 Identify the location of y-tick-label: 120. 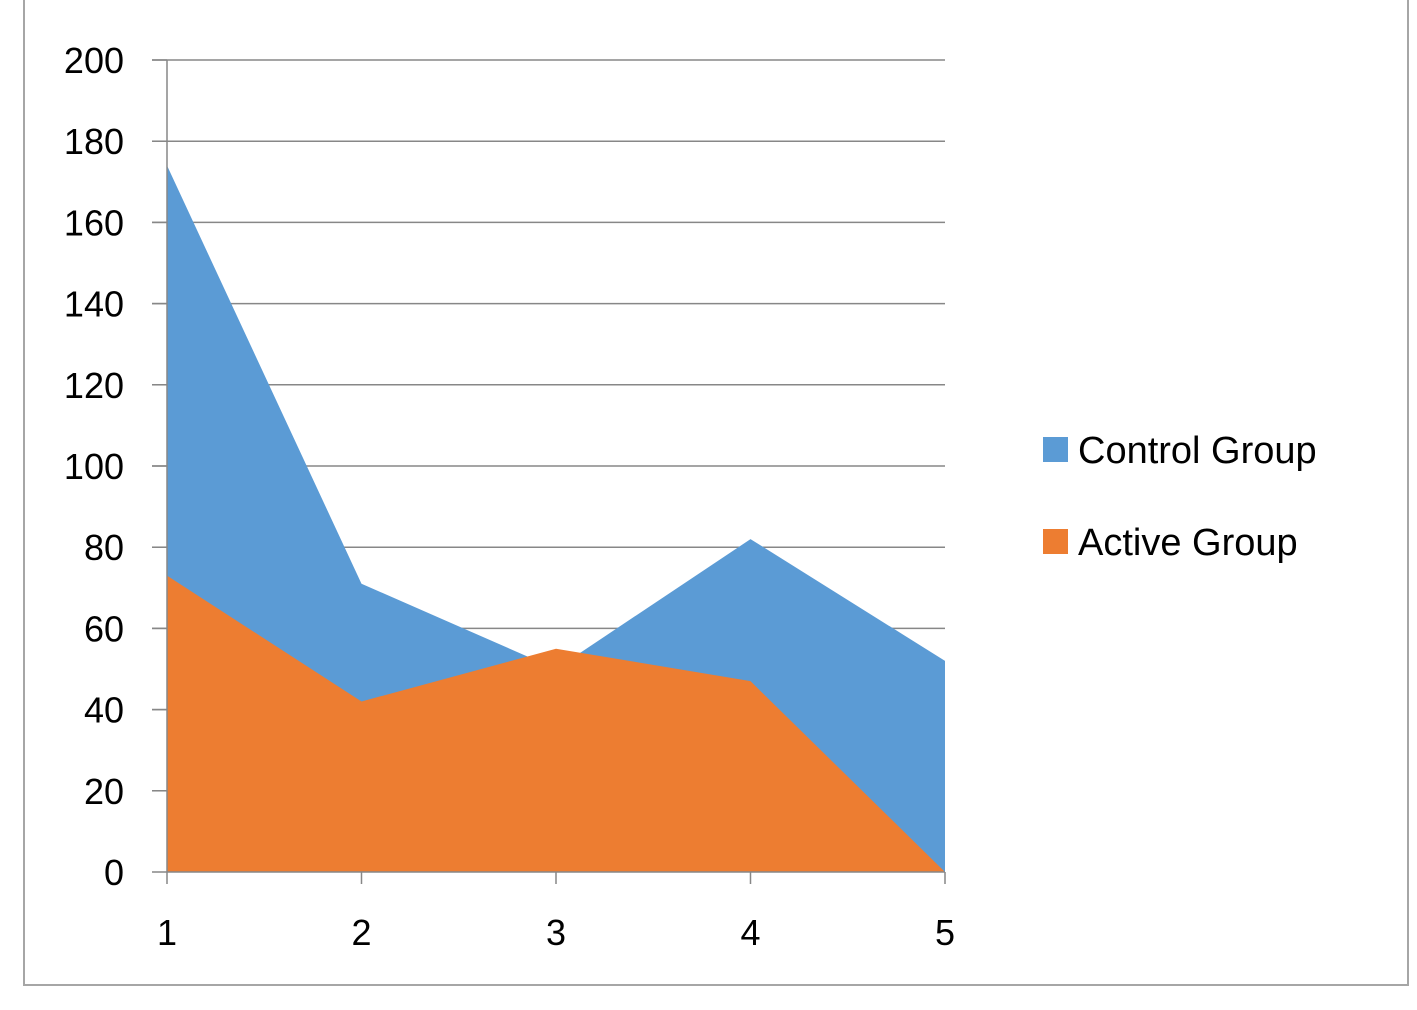
(94, 385).